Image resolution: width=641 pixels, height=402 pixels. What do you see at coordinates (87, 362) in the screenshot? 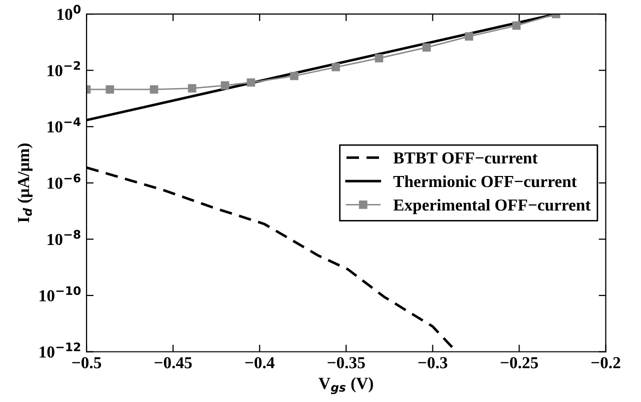
I see `x-tick-label: −0.5` at bounding box center [87, 362].